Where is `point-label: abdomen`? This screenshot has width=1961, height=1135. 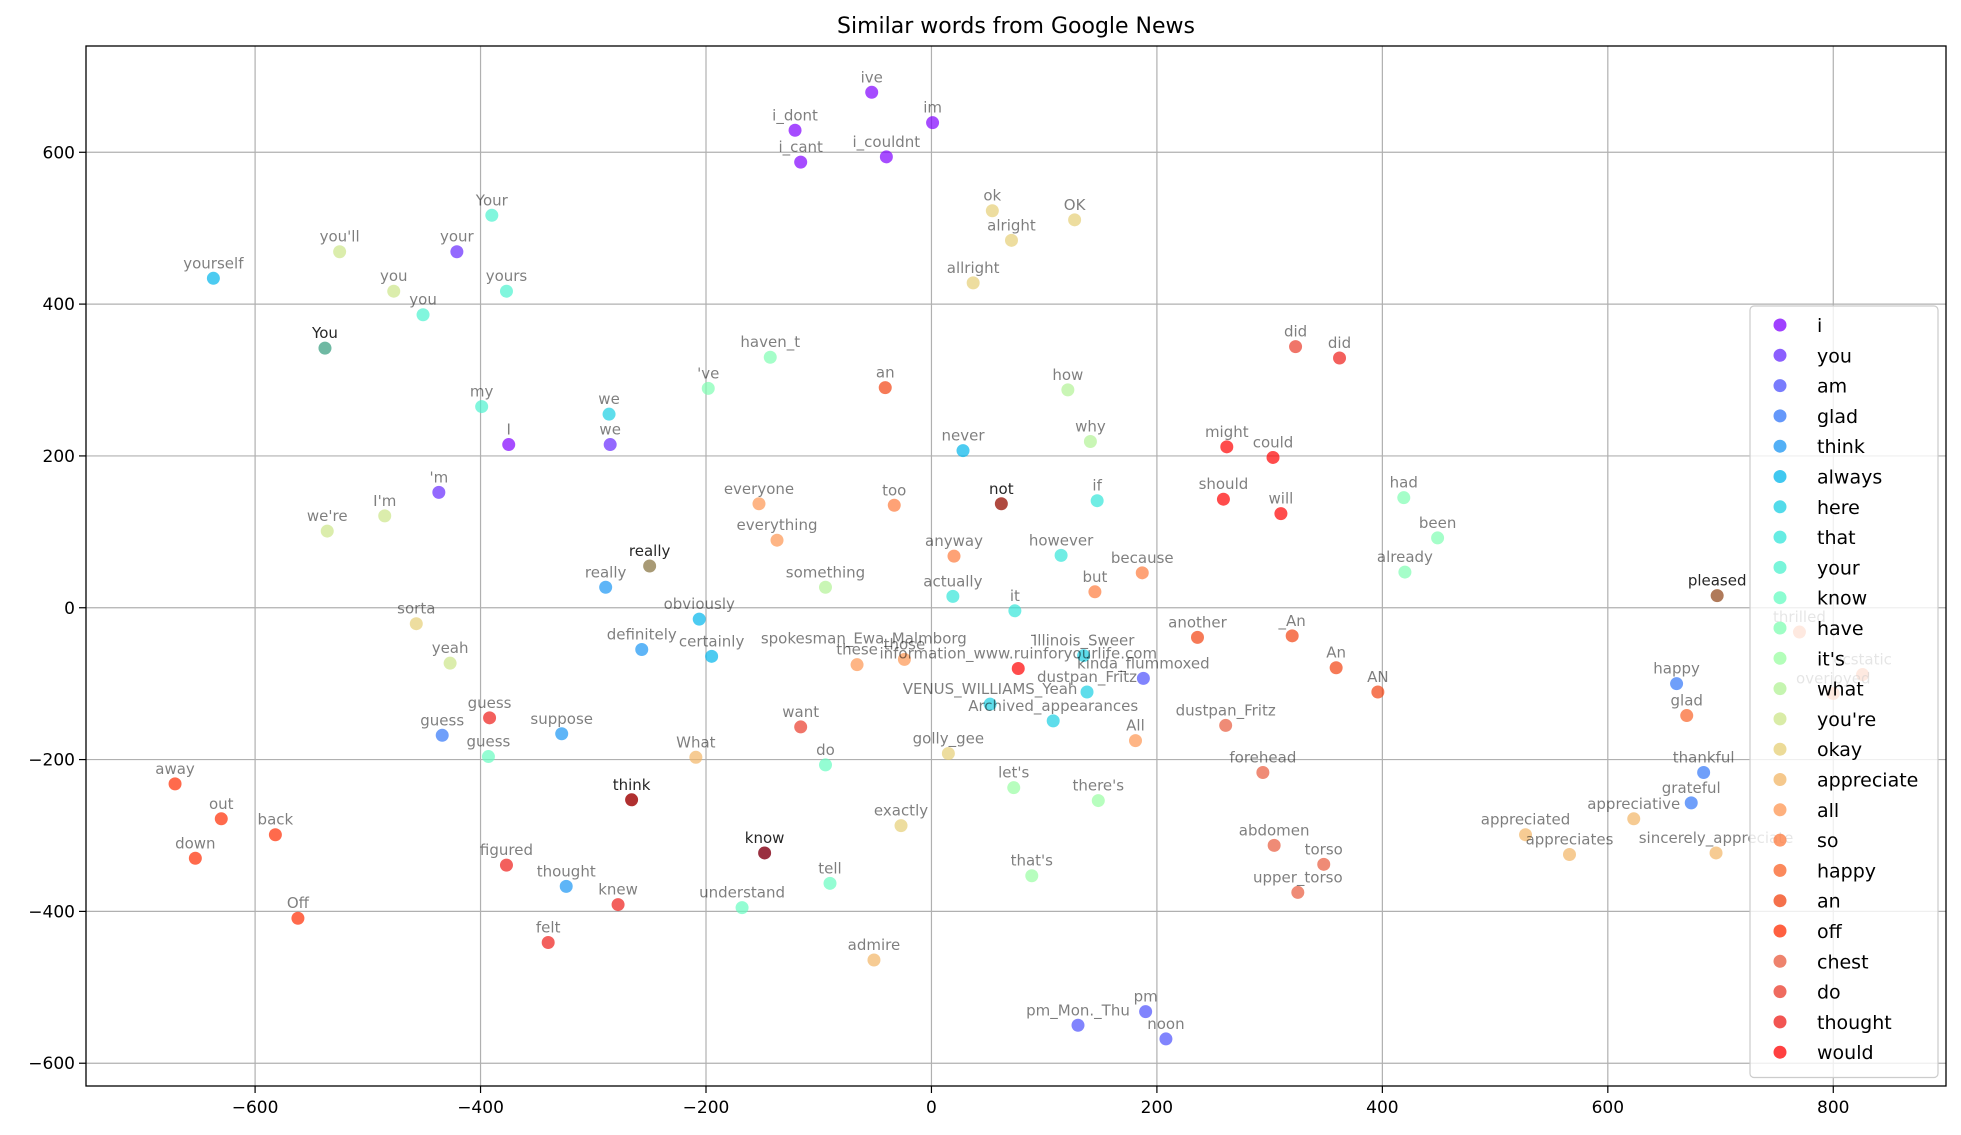
point-label: abdomen is located at coordinates (1274, 830).